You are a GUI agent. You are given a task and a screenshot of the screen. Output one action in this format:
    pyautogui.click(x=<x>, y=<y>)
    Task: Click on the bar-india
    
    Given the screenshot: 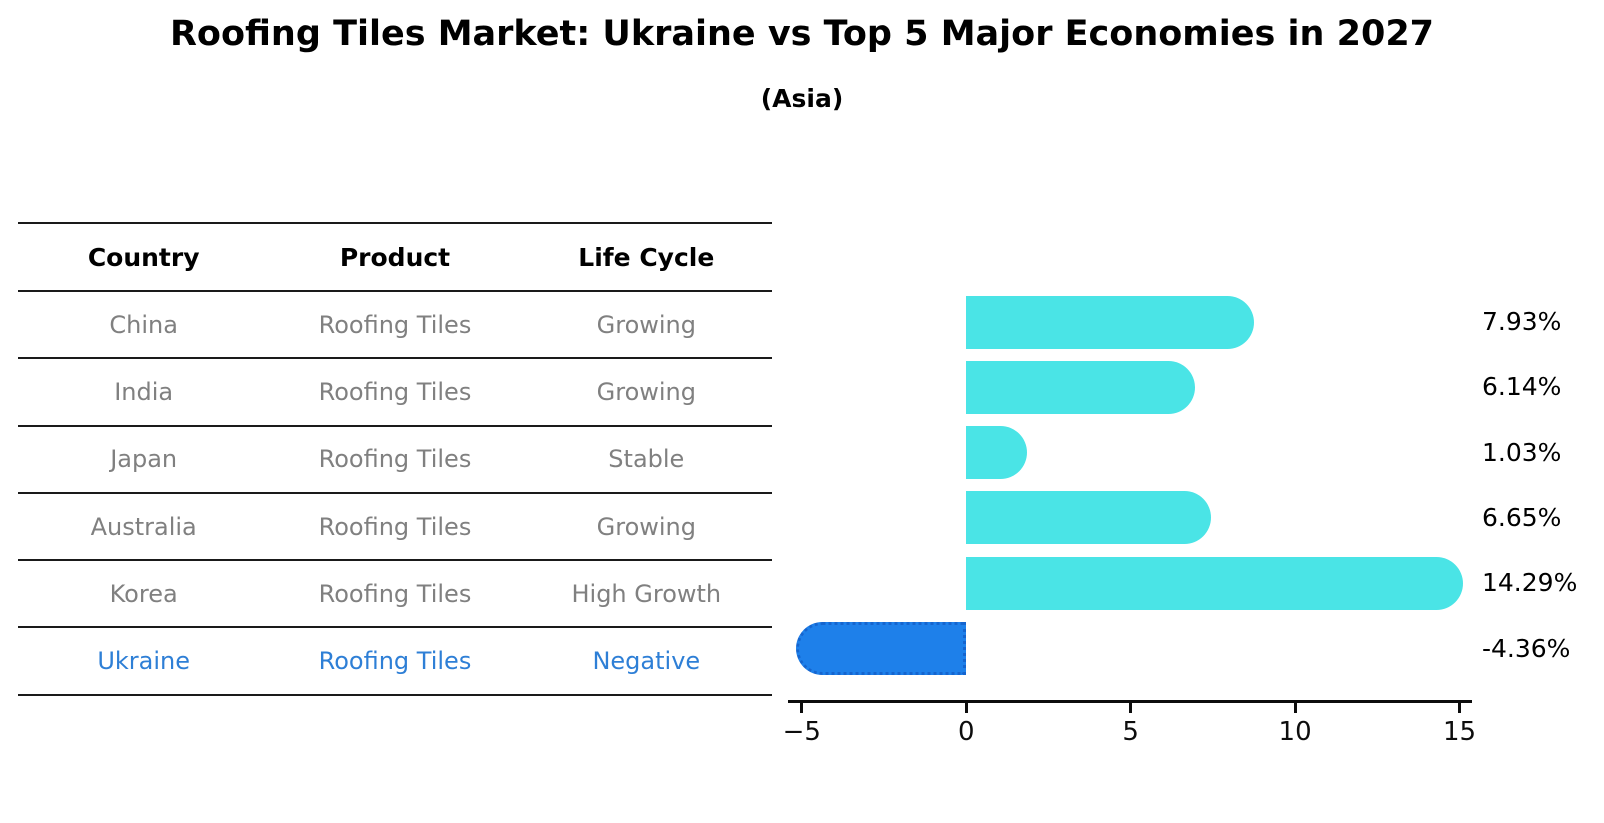 What is the action you would take?
    pyautogui.click(x=1080, y=387)
    